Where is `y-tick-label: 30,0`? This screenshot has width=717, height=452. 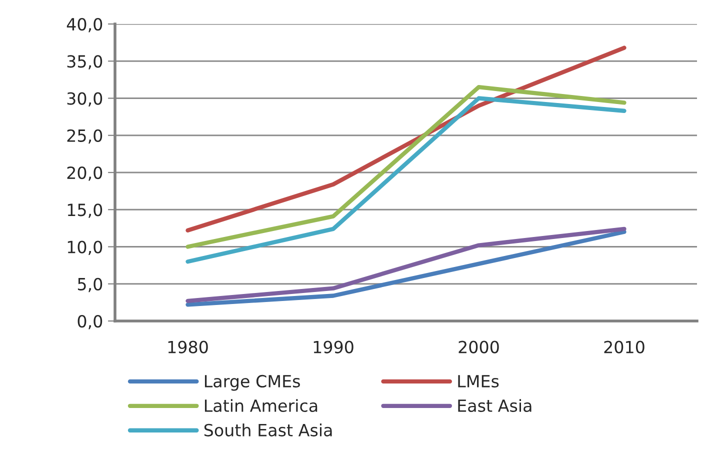 y-tick-label: 30,0 is located at coordinates (84, 99).